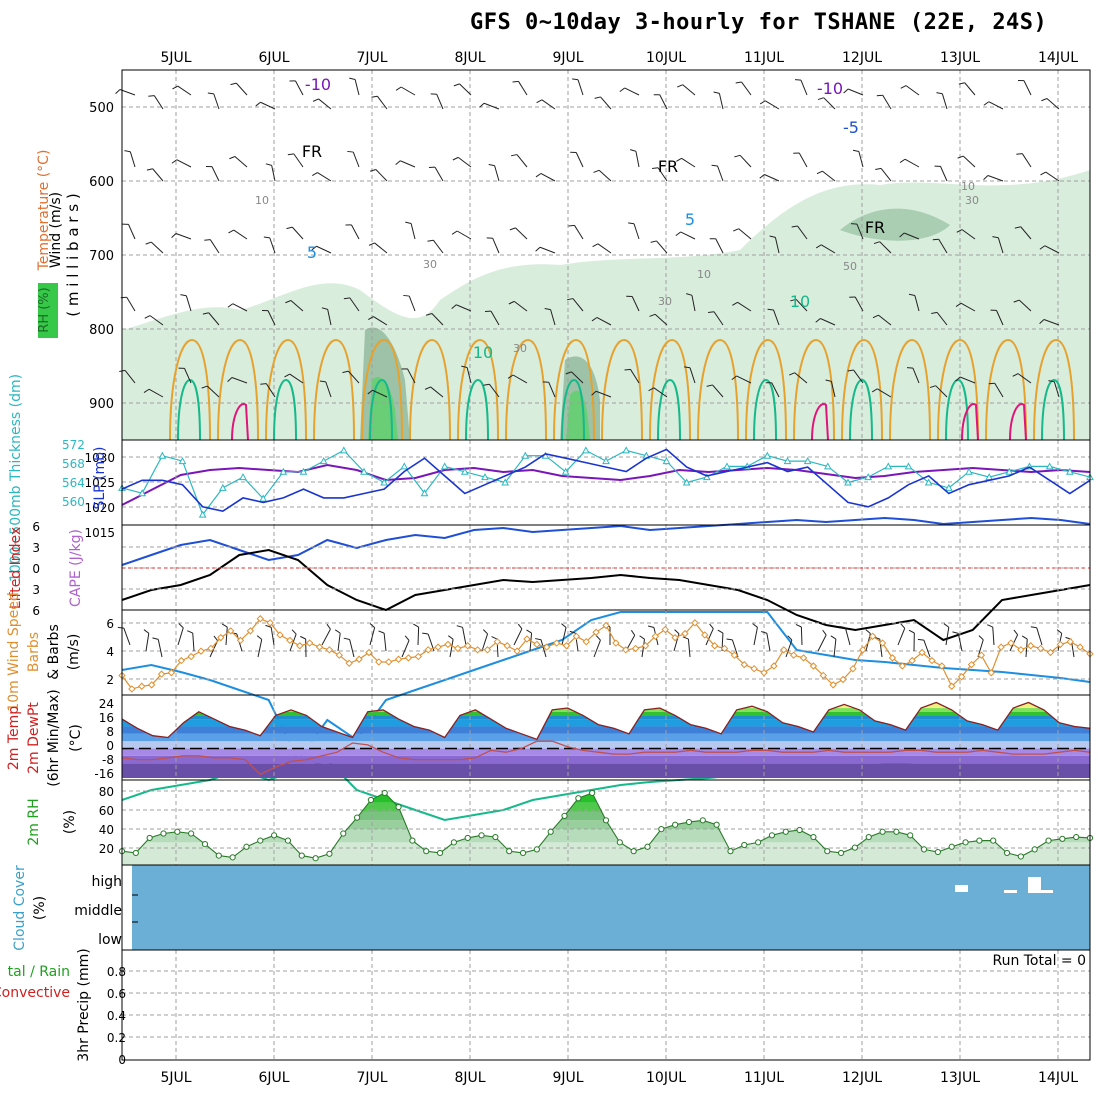 This screenshot has height=1100, width=1100. What do you see at coordinates (273, 1078) in the screenshot?
I see `date-label-bottom: 6JUL` at bounding box center [273, 1078].